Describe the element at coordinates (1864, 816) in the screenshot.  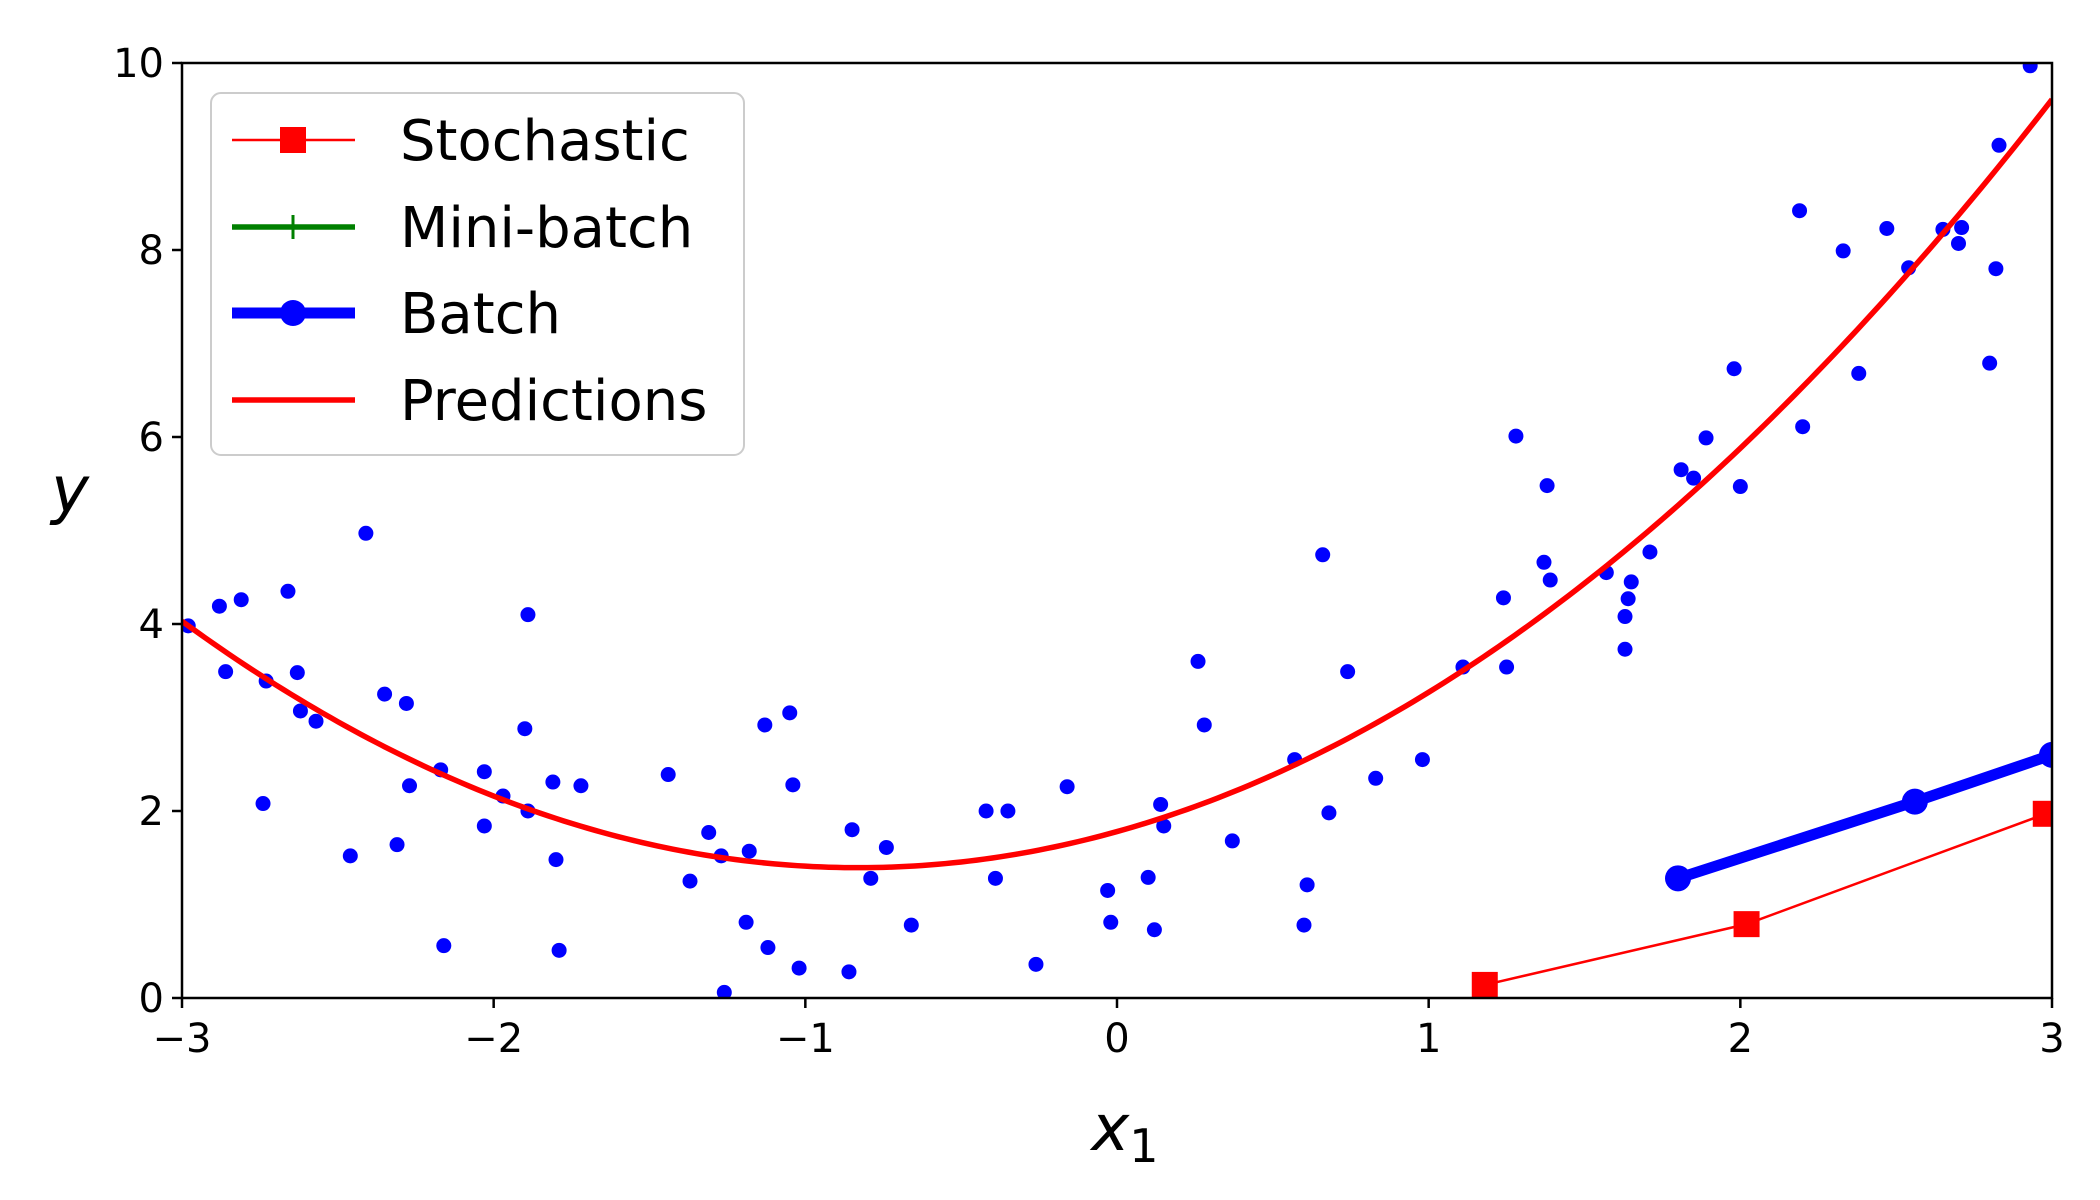
I see `batch-path-line` at that location.